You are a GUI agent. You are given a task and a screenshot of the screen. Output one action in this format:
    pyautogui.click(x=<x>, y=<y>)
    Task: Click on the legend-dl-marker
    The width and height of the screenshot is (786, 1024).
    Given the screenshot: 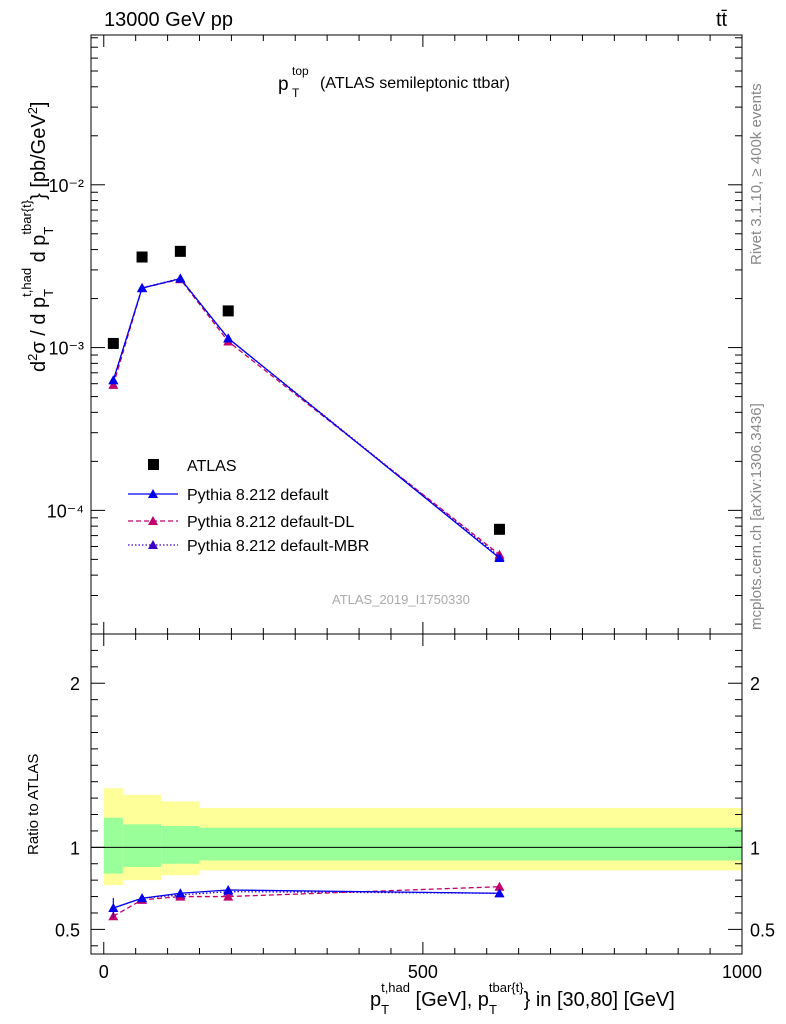 What is the action you would take?
    pyautogui.click(x=153, y=520)
    